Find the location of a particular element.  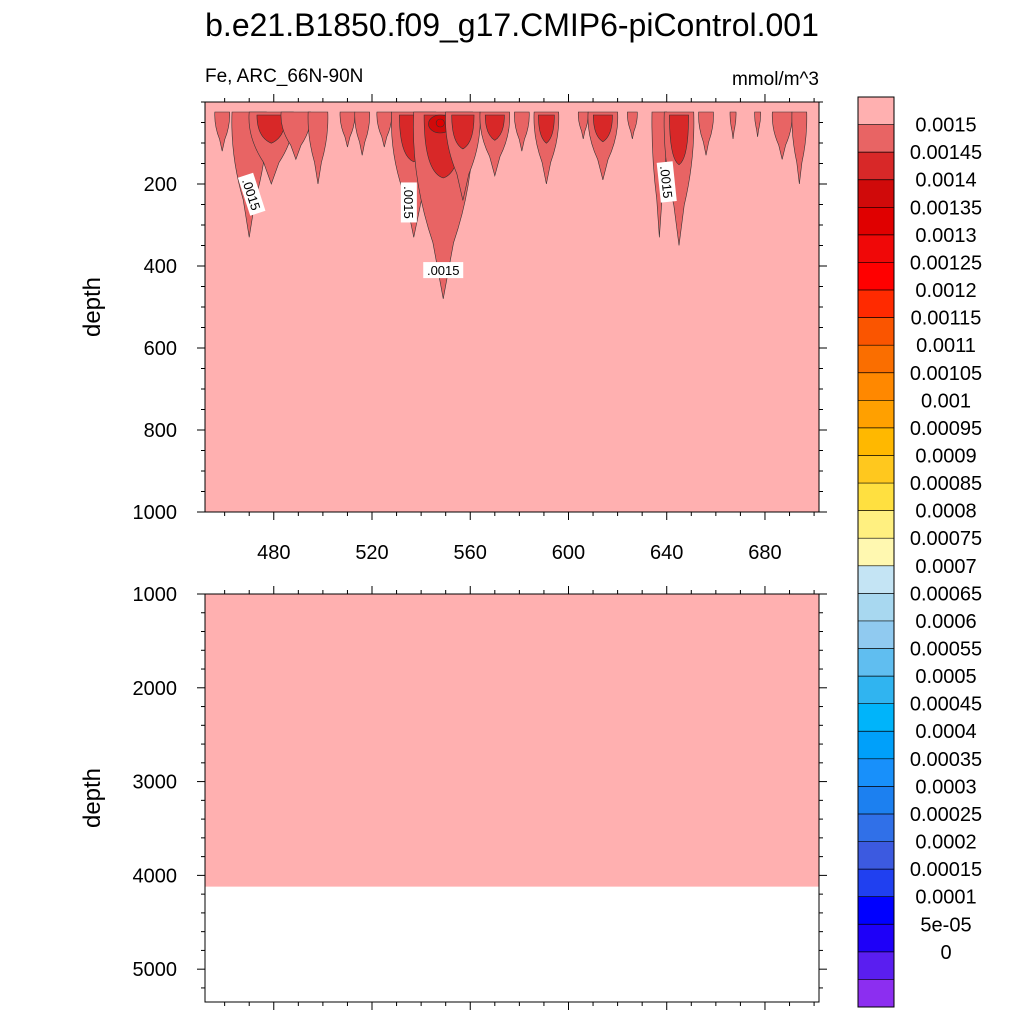

colorbar-label: 0.0008 is located at coordinates (945, 512).